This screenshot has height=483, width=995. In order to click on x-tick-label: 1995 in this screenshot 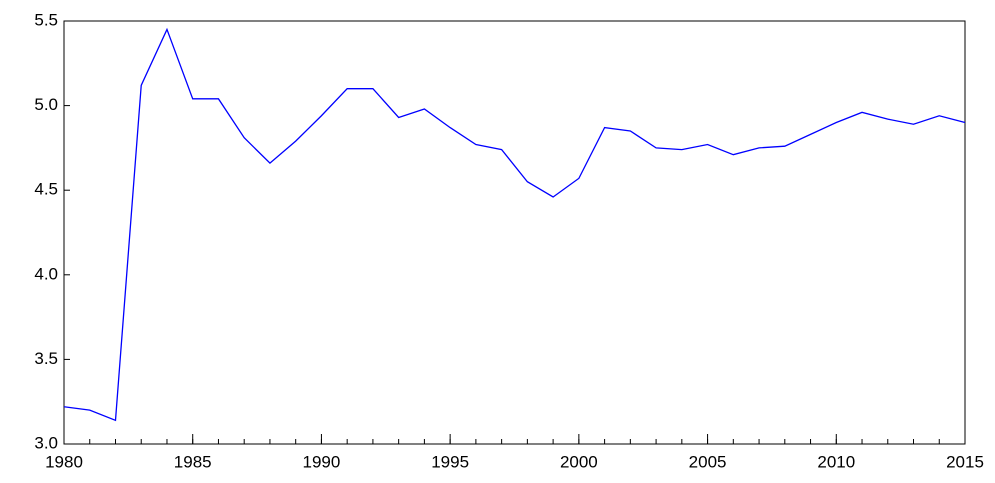, I will do `click(450, 461)`.